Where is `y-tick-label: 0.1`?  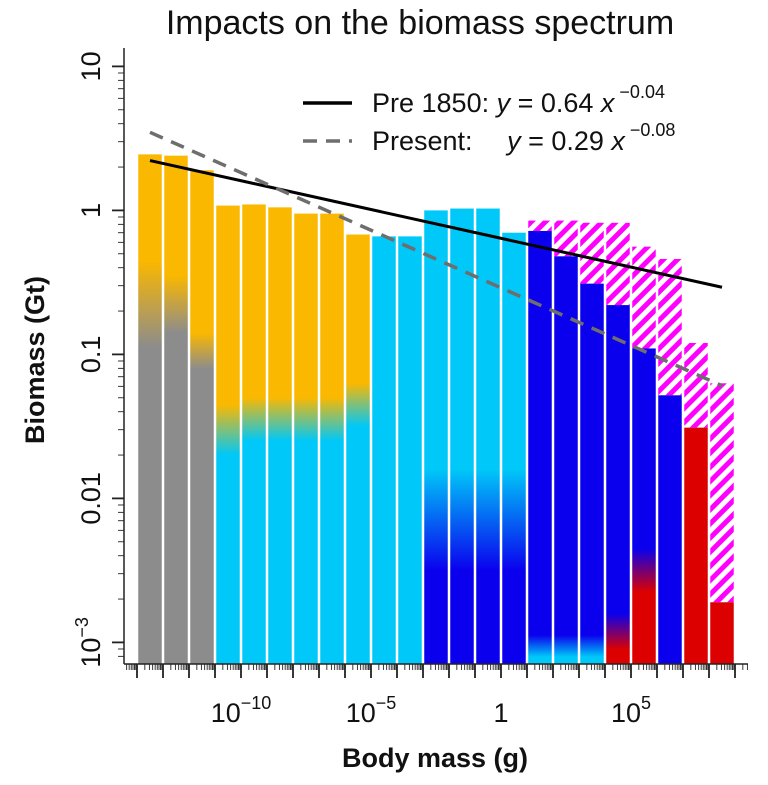 y-tick-label: 0.1 is located at coordinates (91, 355).